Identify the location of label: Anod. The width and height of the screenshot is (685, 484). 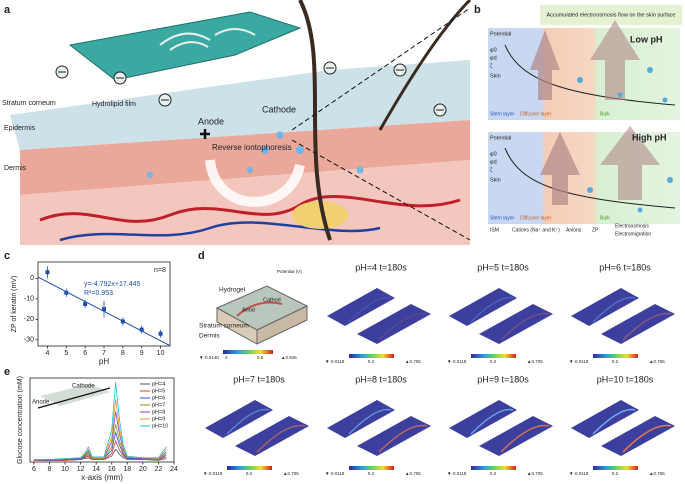
(248, 310).